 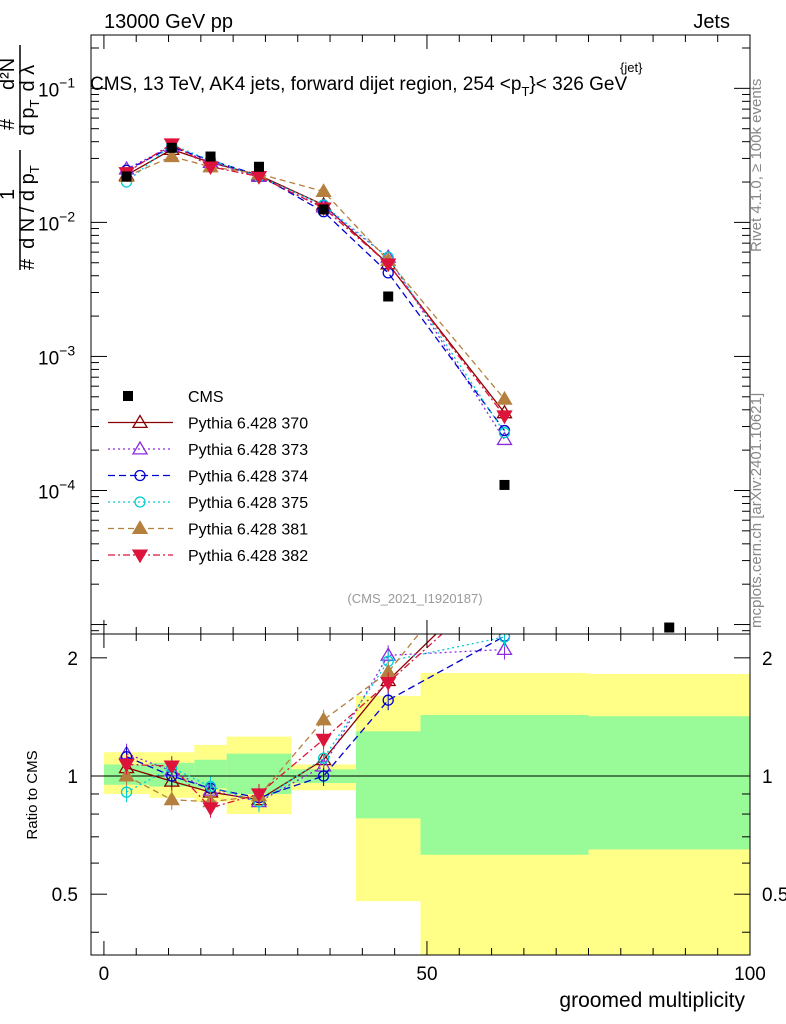 What do you see at coordinates (711, 22) in the screenshot?
I see `header-right: Jets` at bounding box center [711, 22].